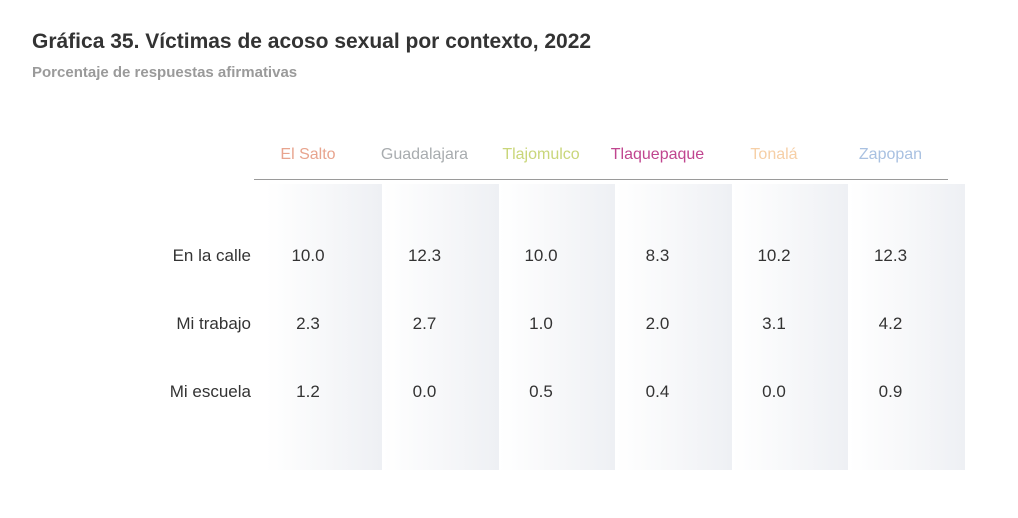 This screenshot has width=1018, height=518. I want to click on cell-en-la-calle-tlaquepaque: 8.3, so click(657, 255).